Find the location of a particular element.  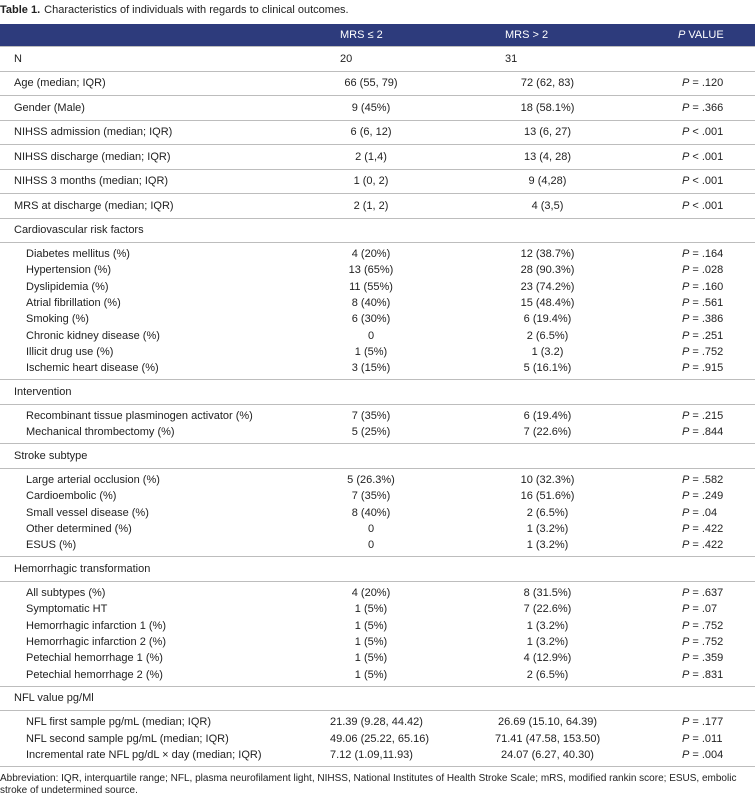

group-header: Cardiovascular risk factors is located at coordinates (377, 230).